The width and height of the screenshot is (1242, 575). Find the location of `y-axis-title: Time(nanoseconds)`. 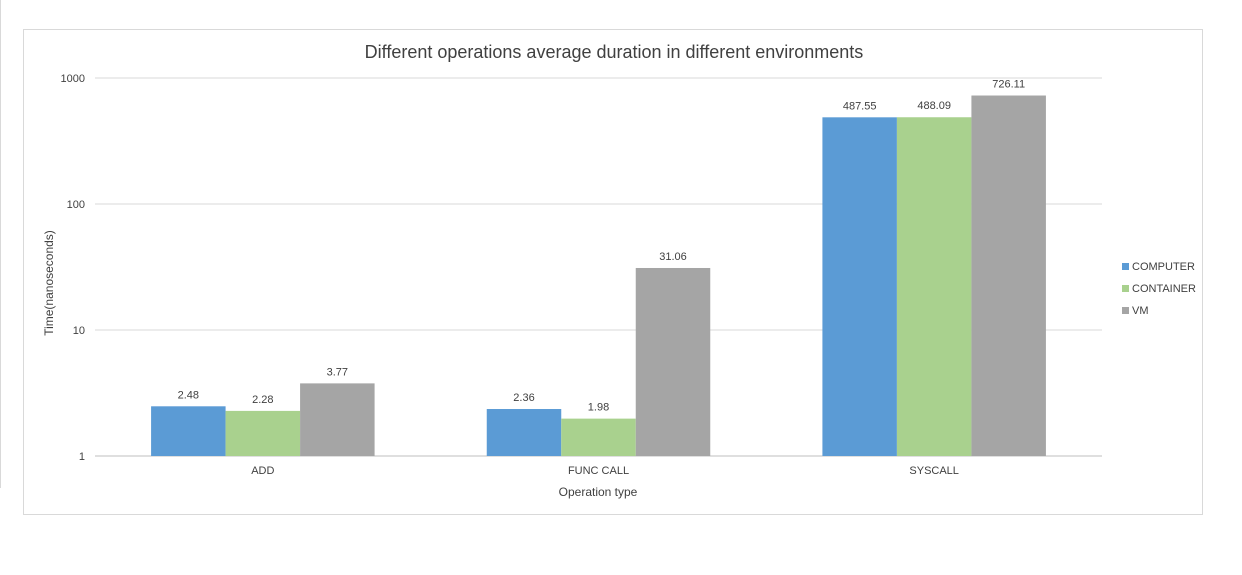

y-axis-title: Time(nanoseconds) is located at coordinates (49, 283).